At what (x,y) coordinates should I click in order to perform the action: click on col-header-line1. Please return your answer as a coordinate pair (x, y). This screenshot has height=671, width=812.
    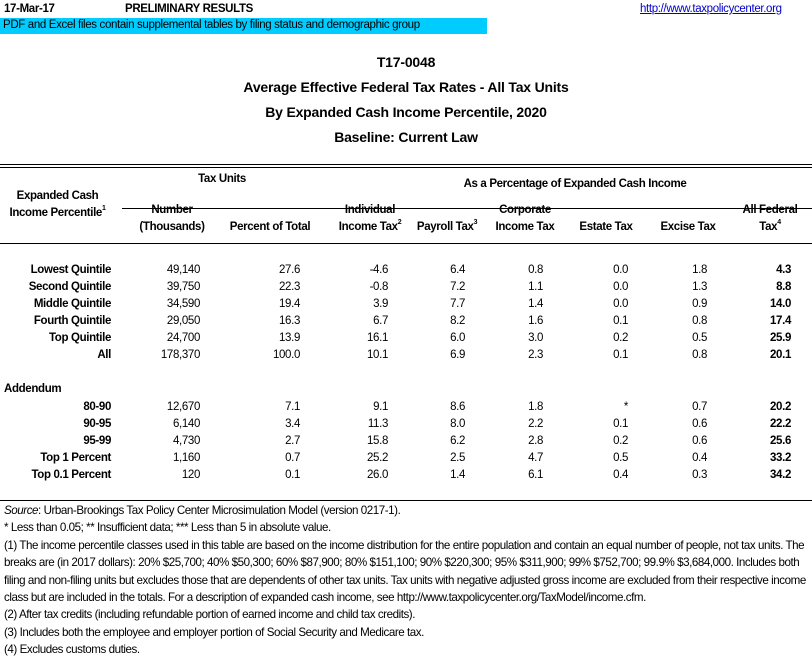
    Looking at the image, I should click on (270, 210).